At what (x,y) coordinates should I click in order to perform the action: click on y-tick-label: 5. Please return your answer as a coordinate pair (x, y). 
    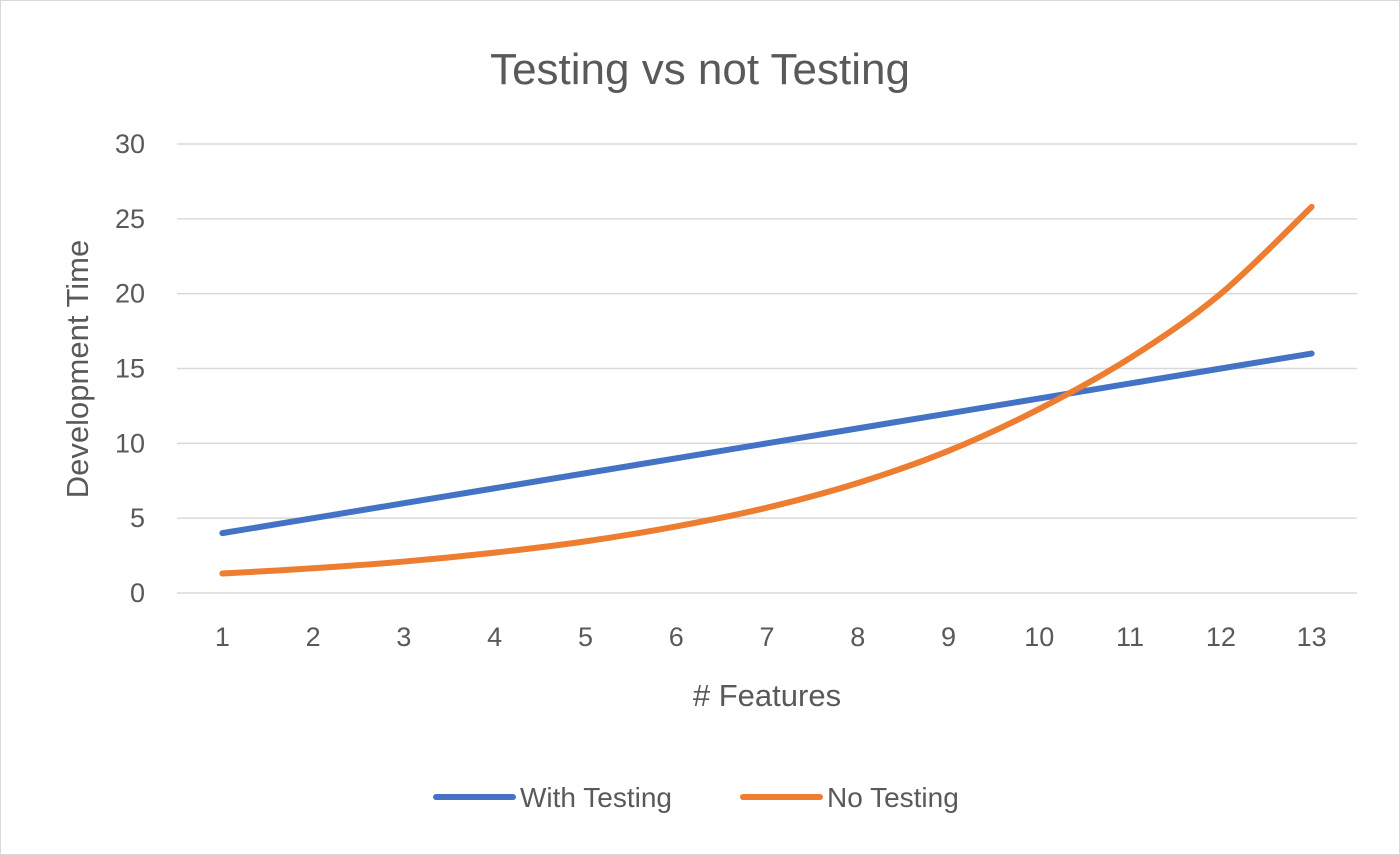
    Looking at the image, I should click on (137, 518).